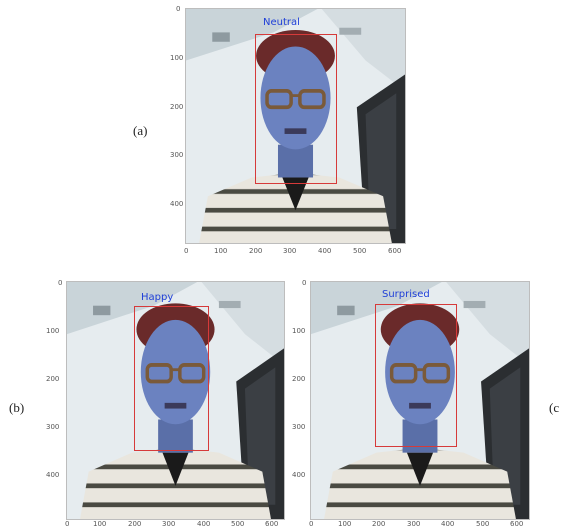 The height and width of the screenshot is (529, 562). I want to click on emotion-label: Happy, so click(157, 297).